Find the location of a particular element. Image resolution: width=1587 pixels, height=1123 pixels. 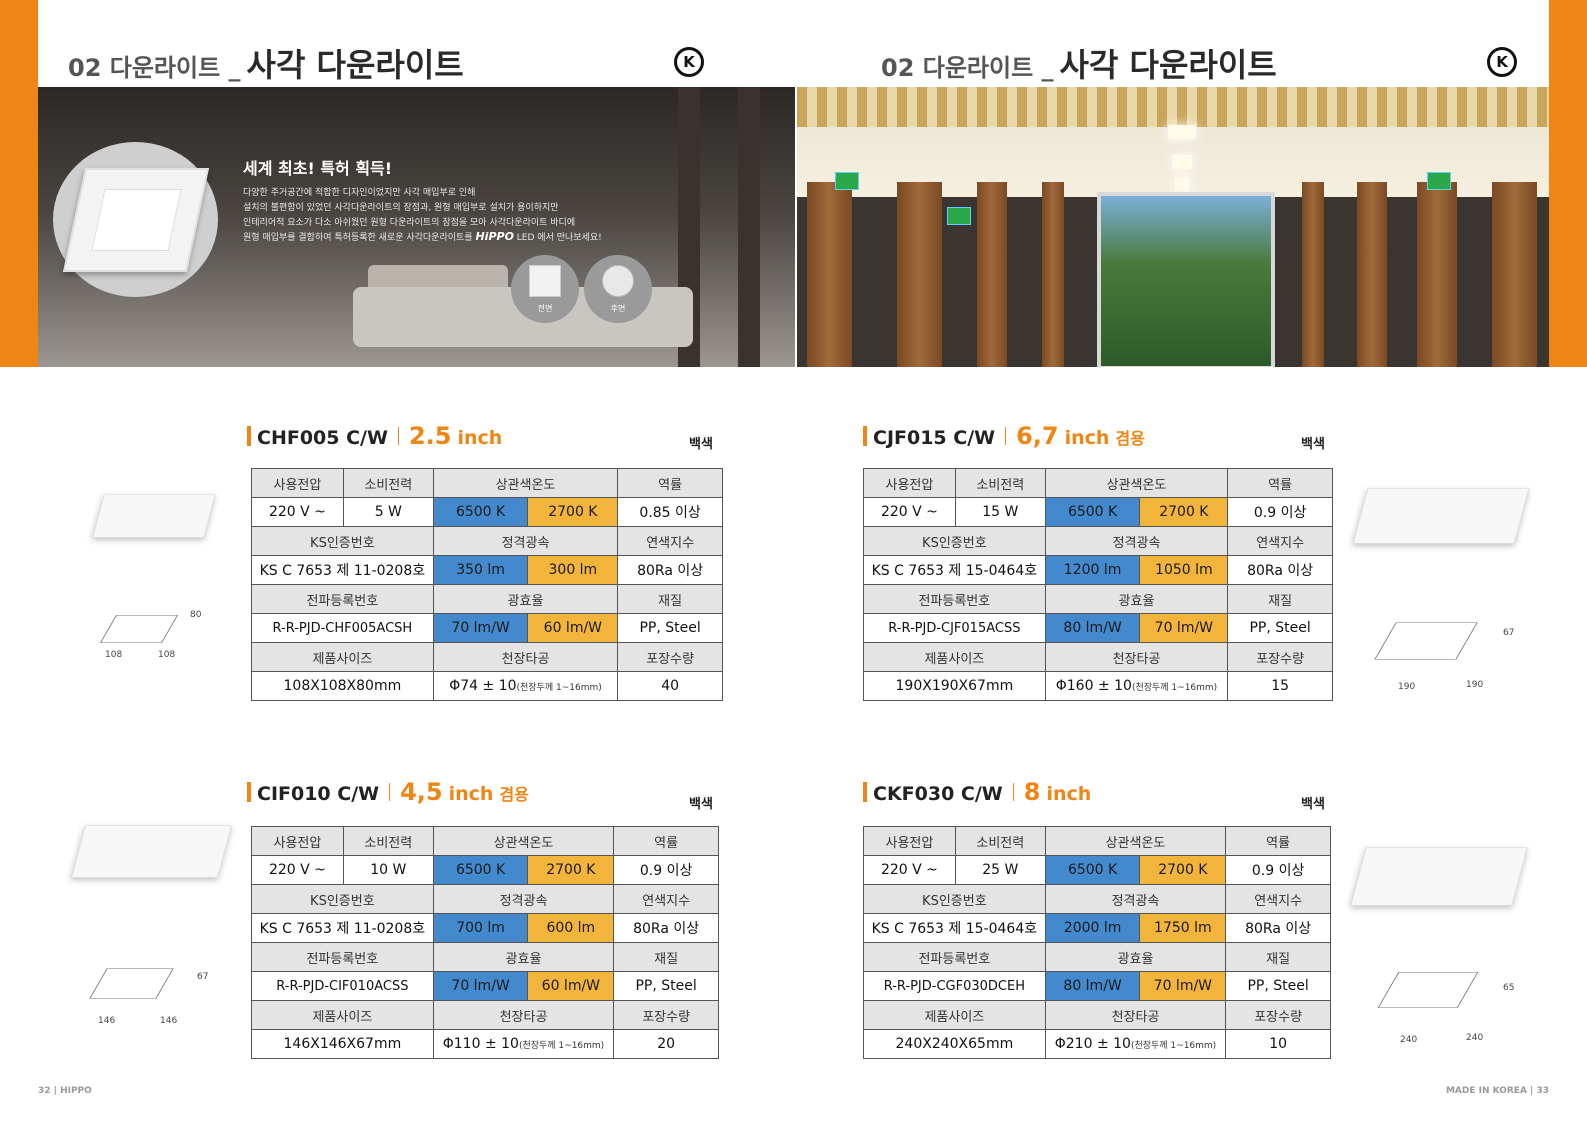

spec-cell: Φ110 ± 10(천장두께 1~16mm) is located at coordinates (523, 1044).